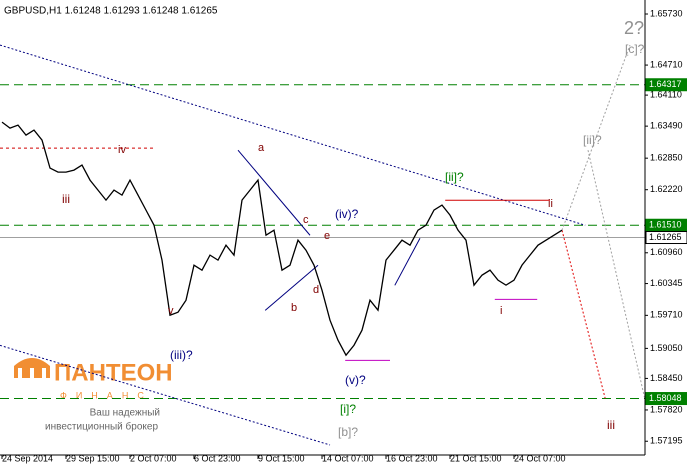 The width and height of the screenshot is (687, 464). Describe the element at coordinates (666, 378) in the screenshot. I see `y-tick-label: 1.58450` at that location.